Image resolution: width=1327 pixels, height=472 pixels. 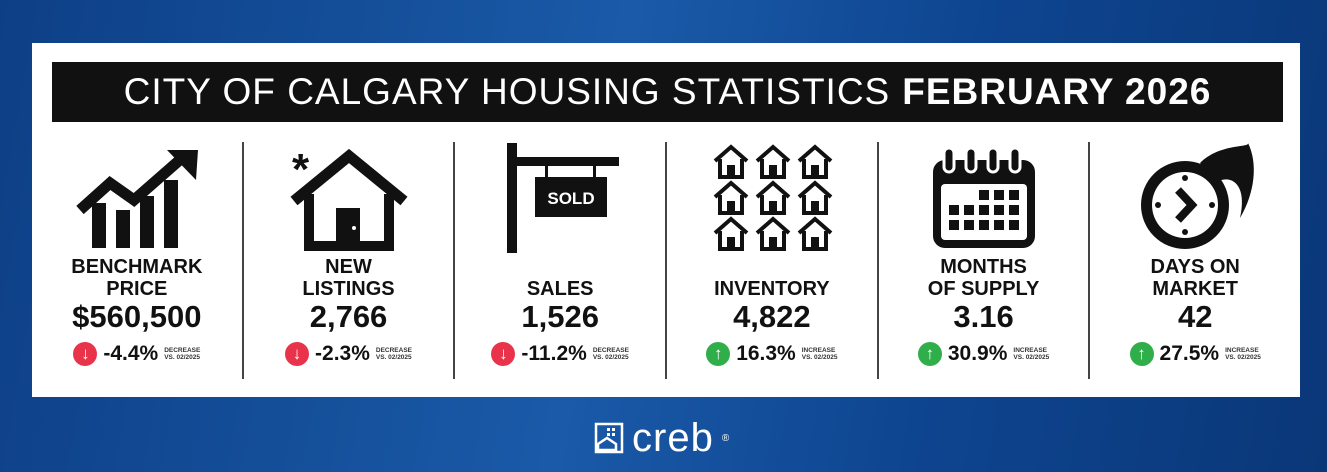 What do you see at coordinates (1195, 316) in the screenshot?
I see `stat-value: 42` at bounding box center [1195, 316].